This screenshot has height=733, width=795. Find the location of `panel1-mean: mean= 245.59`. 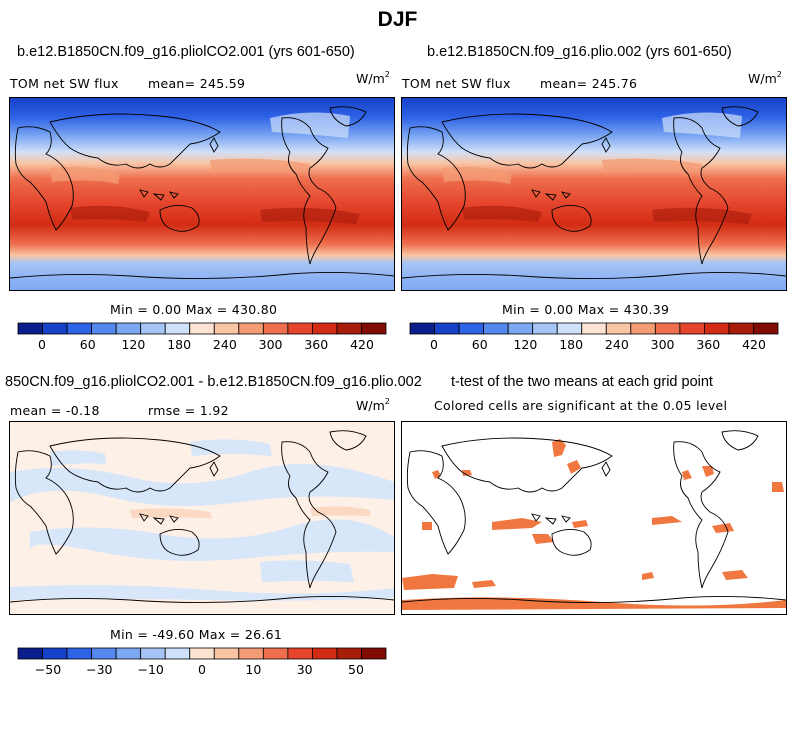

panel1-mean: mean= 245.59 is located at coordinates (197, 83).